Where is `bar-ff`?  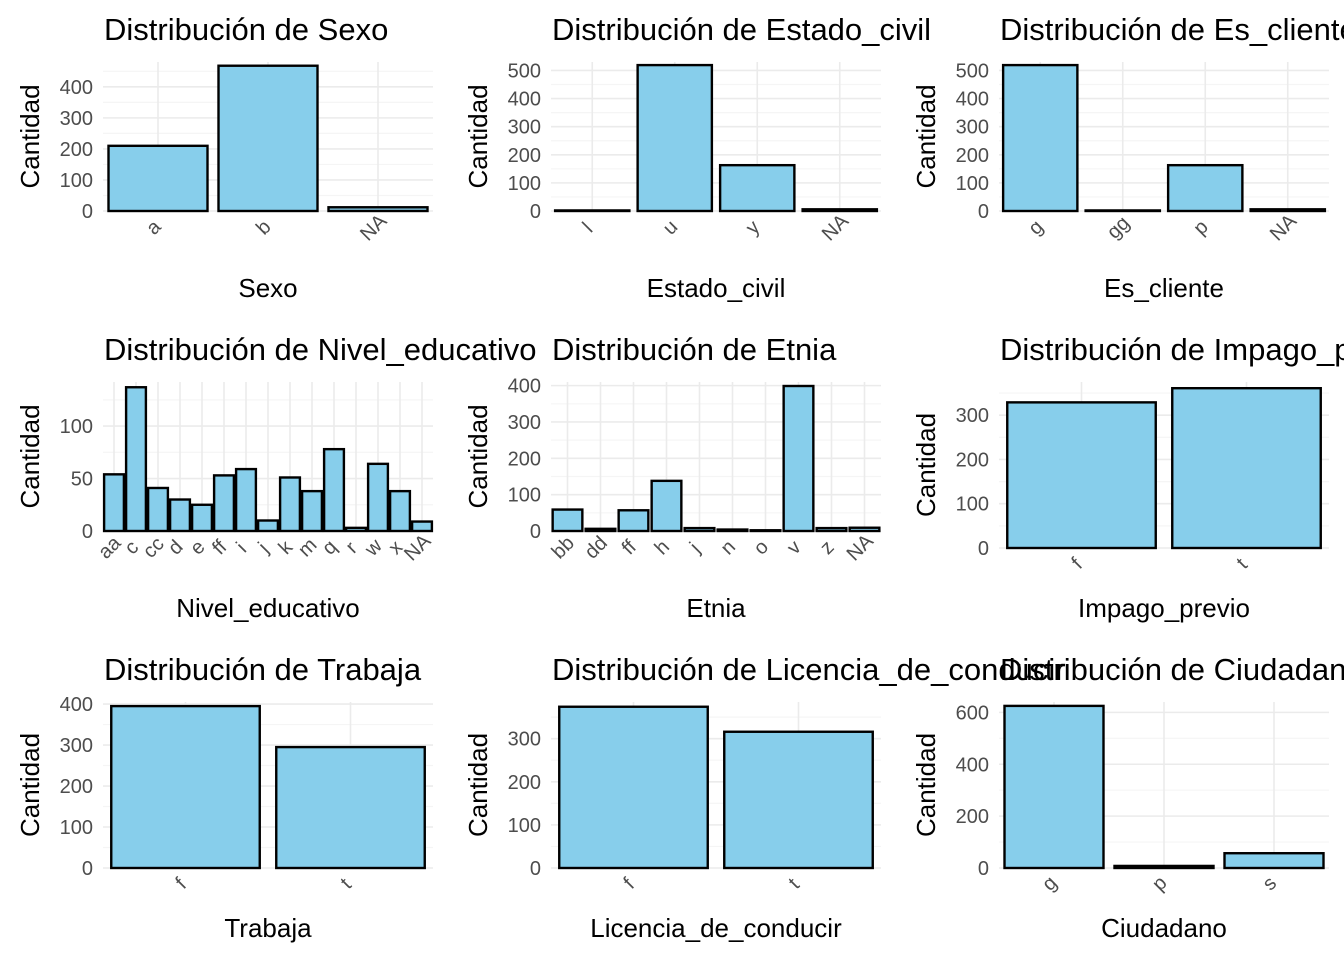
bar-ff is located at coordinates (633, 521).